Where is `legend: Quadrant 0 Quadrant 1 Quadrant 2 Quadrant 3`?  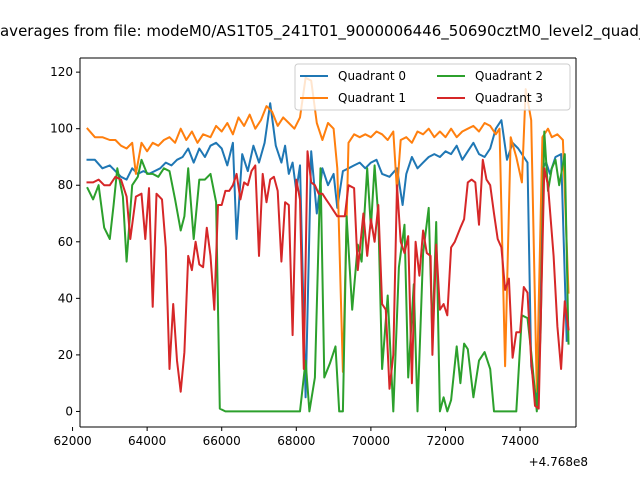 legend: Quadrant 0 Quadrant 1 Quadrant 2 Quadrant 3 is located at coordinates (432, 87).